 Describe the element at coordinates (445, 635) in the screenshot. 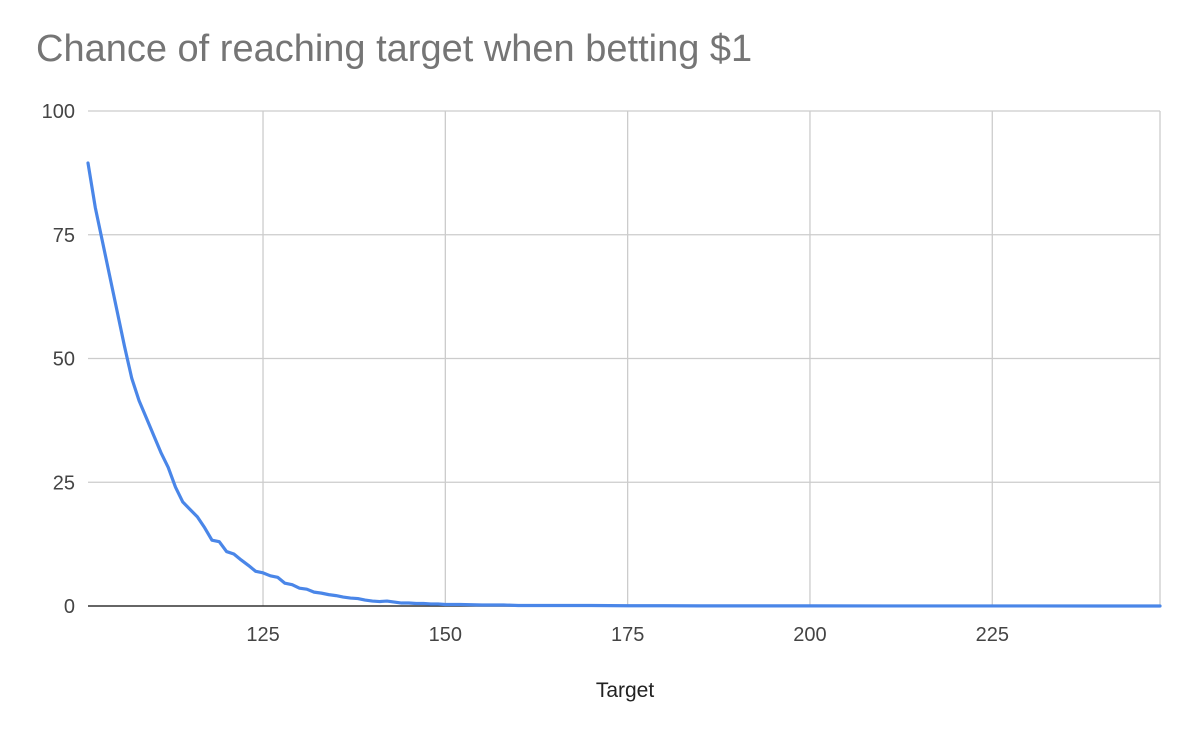

I see `x-tick-label-150: 150` at that location.